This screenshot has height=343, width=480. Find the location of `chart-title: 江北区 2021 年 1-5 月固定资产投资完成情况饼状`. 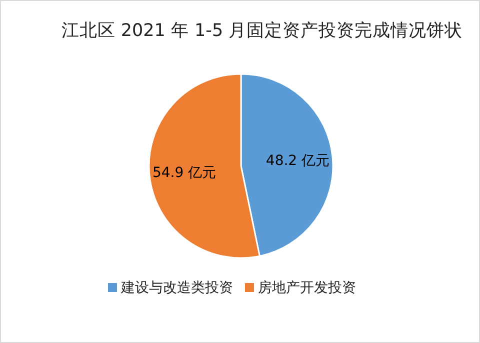

chart-title: 江北区 2021 年 1-5 月固定资产投资完成情况饼状 is located at coordinates (262, 30).